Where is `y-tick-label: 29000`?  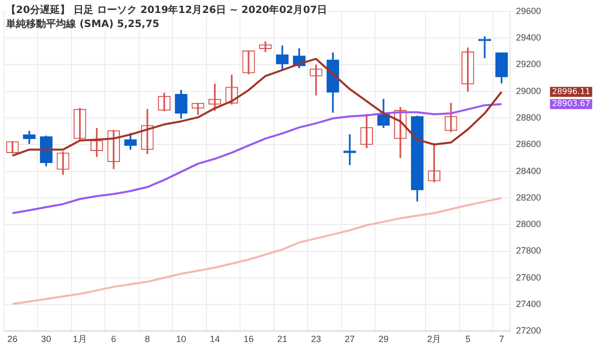
y-tick-label: 29000 is located at coordinates (529, 91).